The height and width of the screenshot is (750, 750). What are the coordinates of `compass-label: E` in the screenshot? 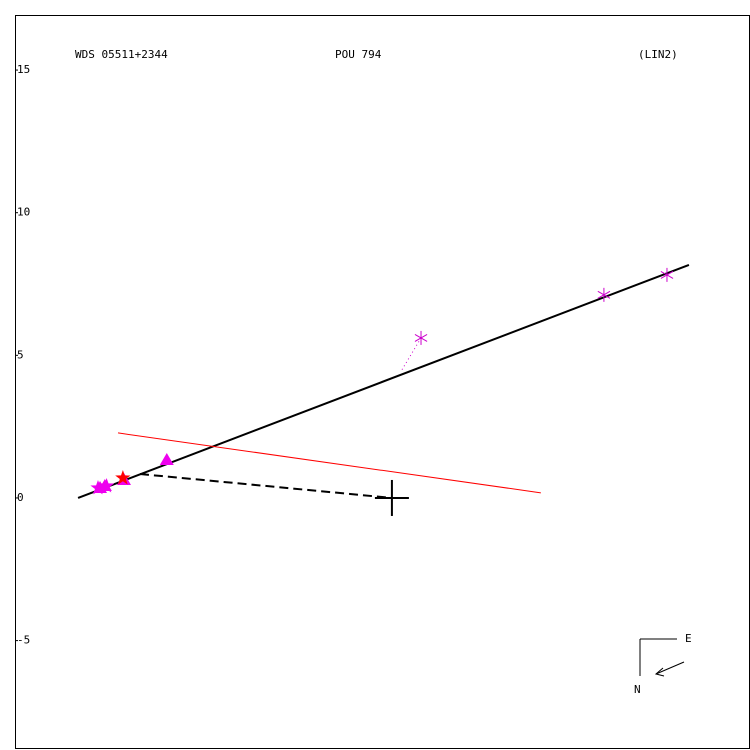 It's located at (688, 638).